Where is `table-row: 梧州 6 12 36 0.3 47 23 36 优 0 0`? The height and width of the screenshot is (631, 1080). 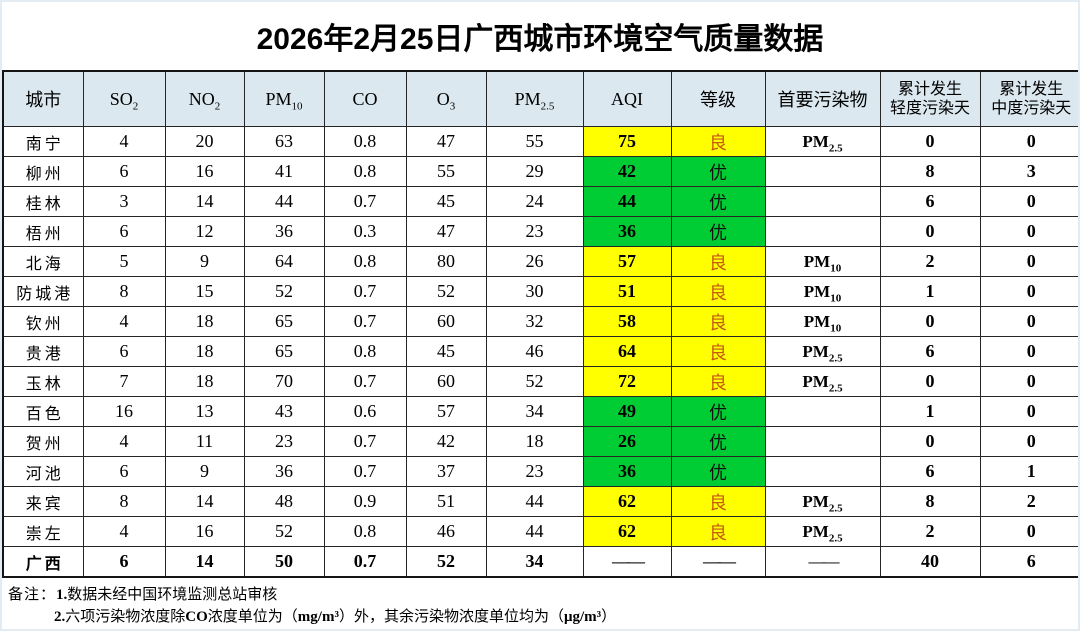
table-row: 梧州 6 12 36 0.3 47 23 36 优 0 0 is located at coordinates (540, 231).